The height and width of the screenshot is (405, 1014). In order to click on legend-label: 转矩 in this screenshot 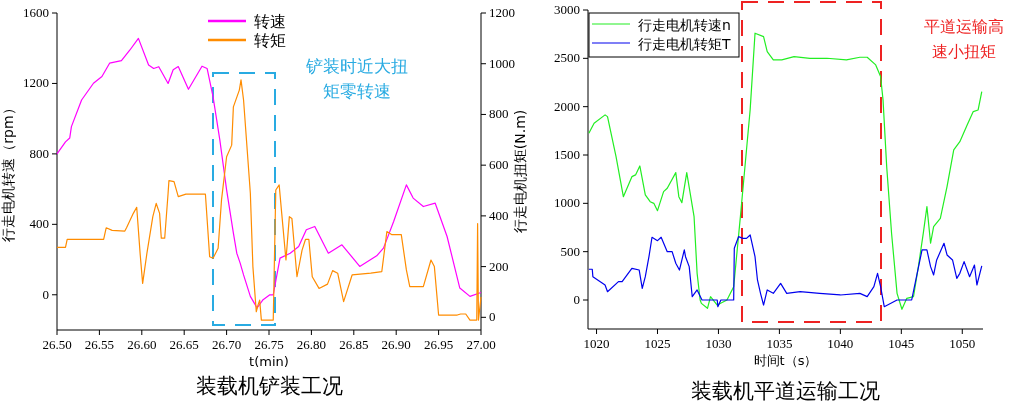, I will do `click(270, 40)`.